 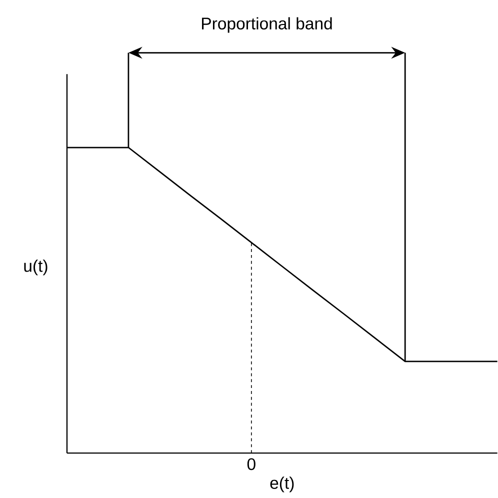 What do you see at coordinates (36, 268) in the screenshot?
I see `y-axis-title: u(t)` at bounding box center [36, 268].